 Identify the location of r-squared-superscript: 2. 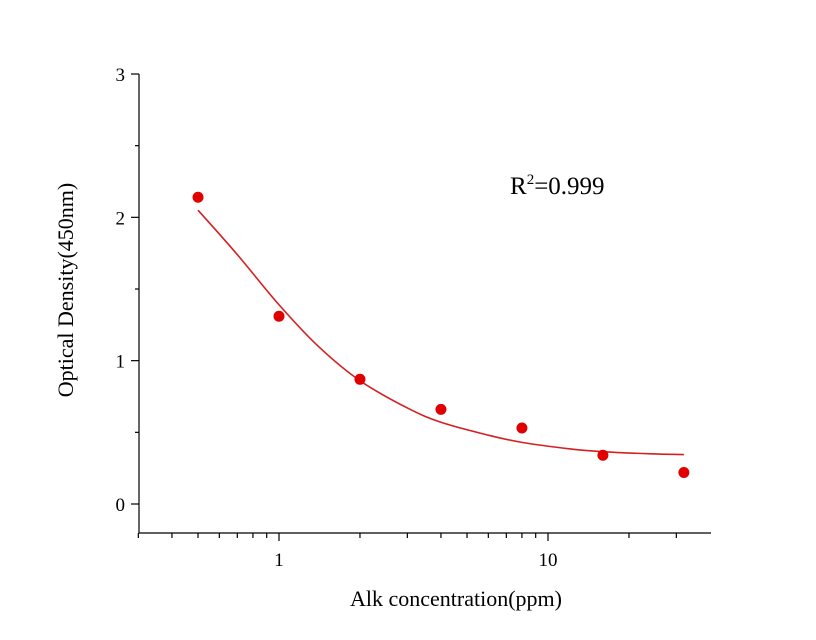
(531, 180).